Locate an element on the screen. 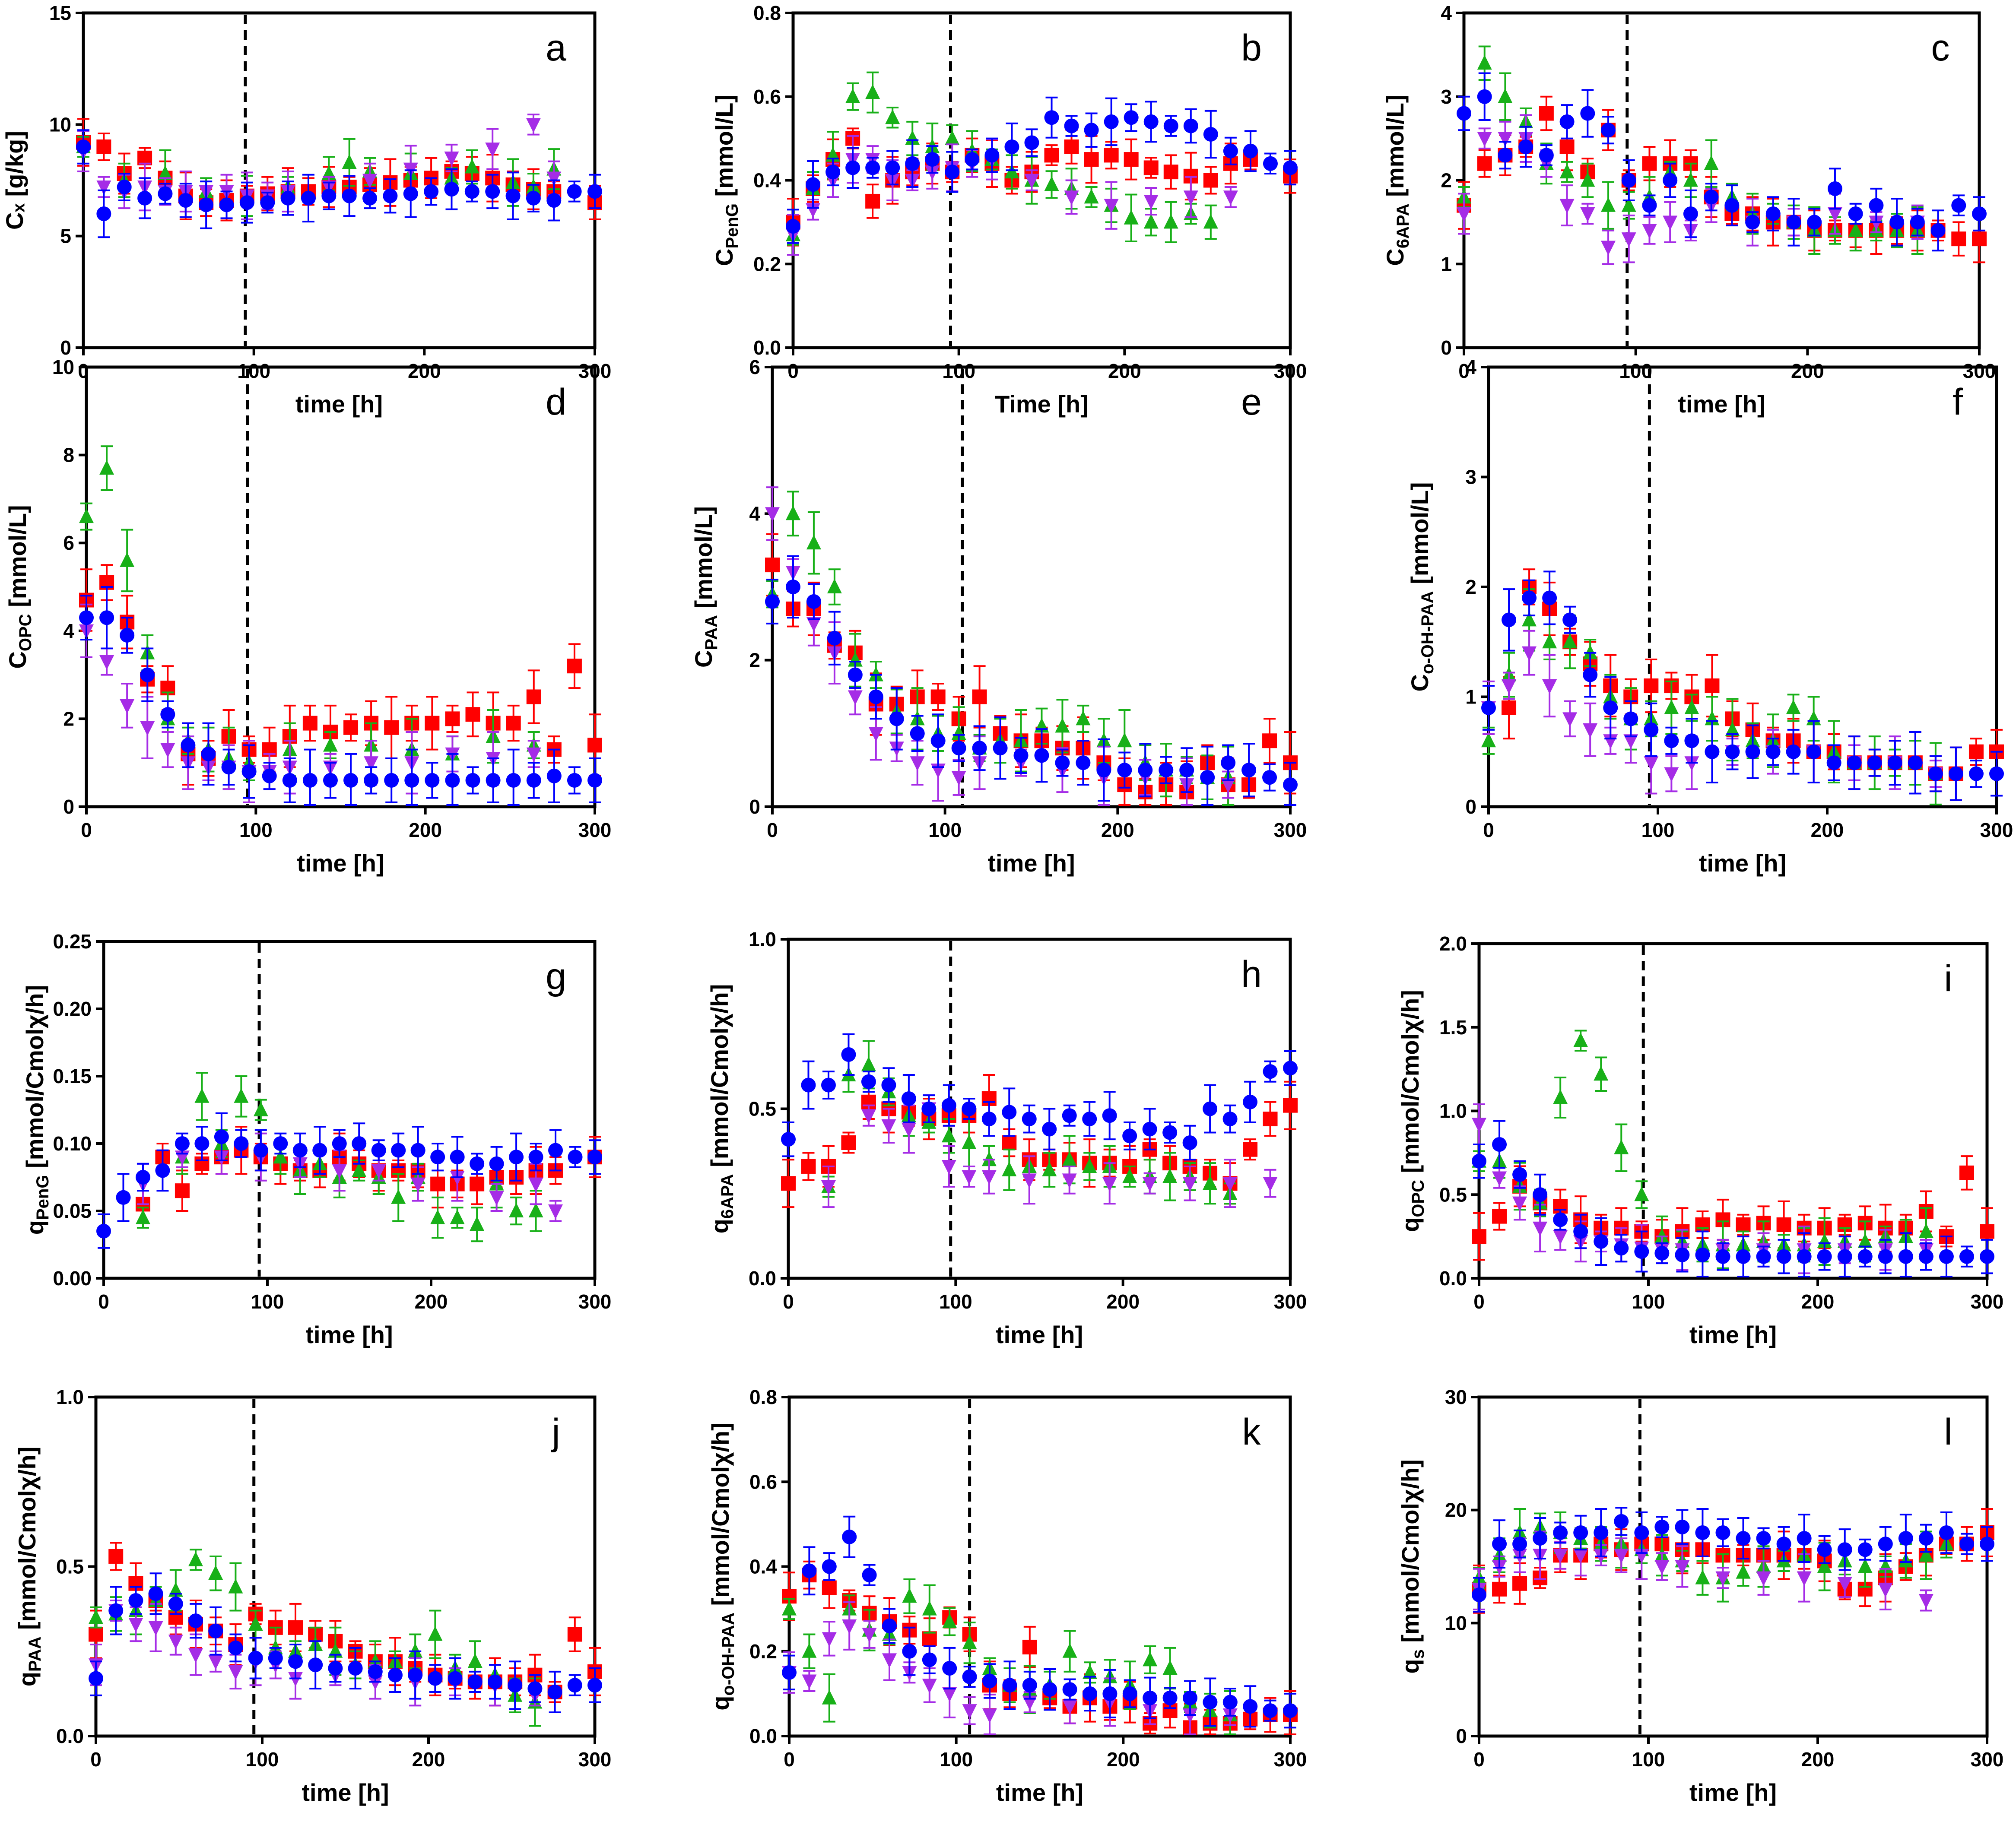  x-tick-label: 300 is located at coordinates (1290, 1759).